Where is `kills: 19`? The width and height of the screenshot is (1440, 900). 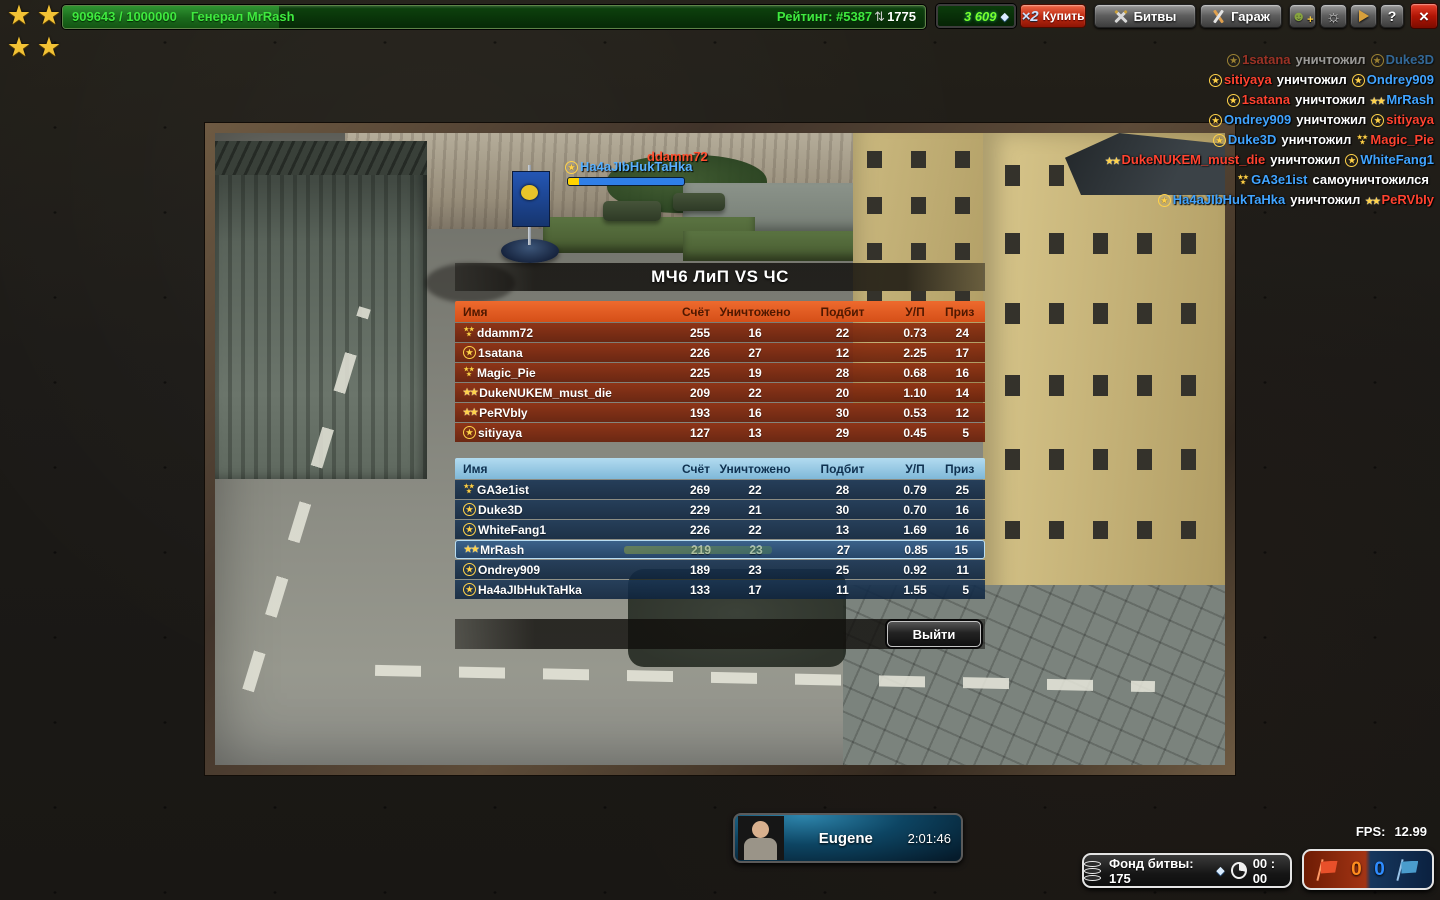
kills: 19 is located at coordinates (755, 372).